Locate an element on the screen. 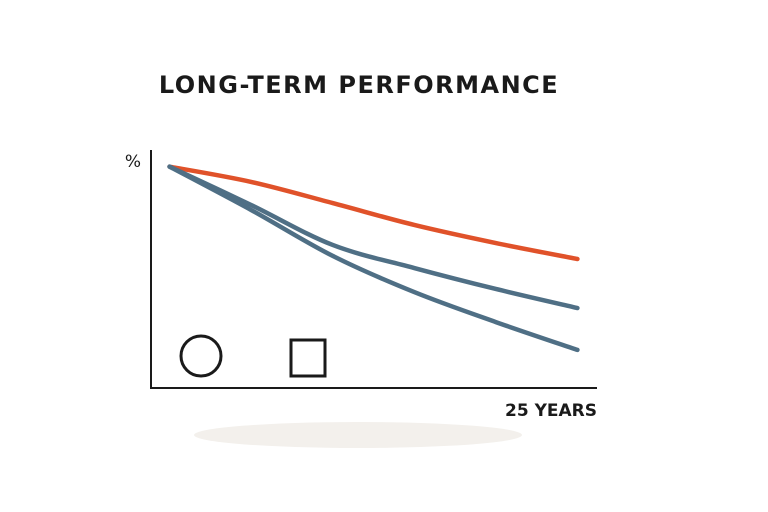 The height and width of the screenshot is (512, 768). chart-title: LONG-TERM PERFORMANCE is located at coordinates (359, 85).